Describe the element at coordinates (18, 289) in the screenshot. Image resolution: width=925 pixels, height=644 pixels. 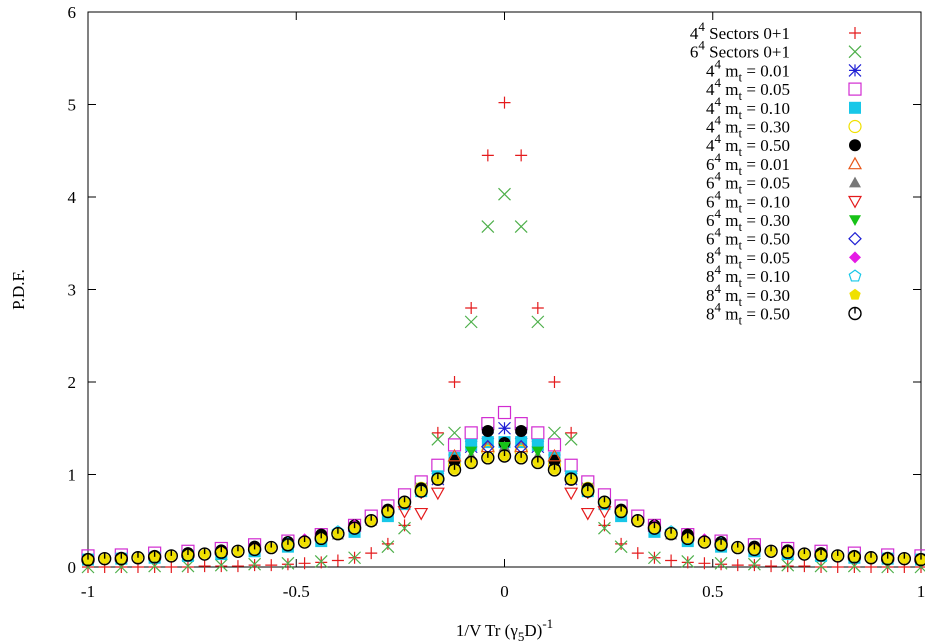
I see `y-axis-label: P.D.F.` at that location.